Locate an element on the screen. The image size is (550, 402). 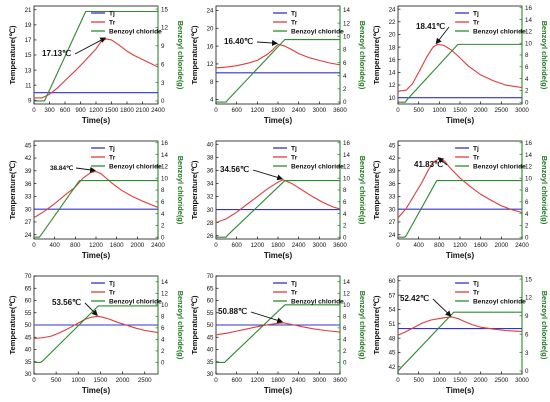
y-tick-label: 70 is located at coordinates (28, 276).